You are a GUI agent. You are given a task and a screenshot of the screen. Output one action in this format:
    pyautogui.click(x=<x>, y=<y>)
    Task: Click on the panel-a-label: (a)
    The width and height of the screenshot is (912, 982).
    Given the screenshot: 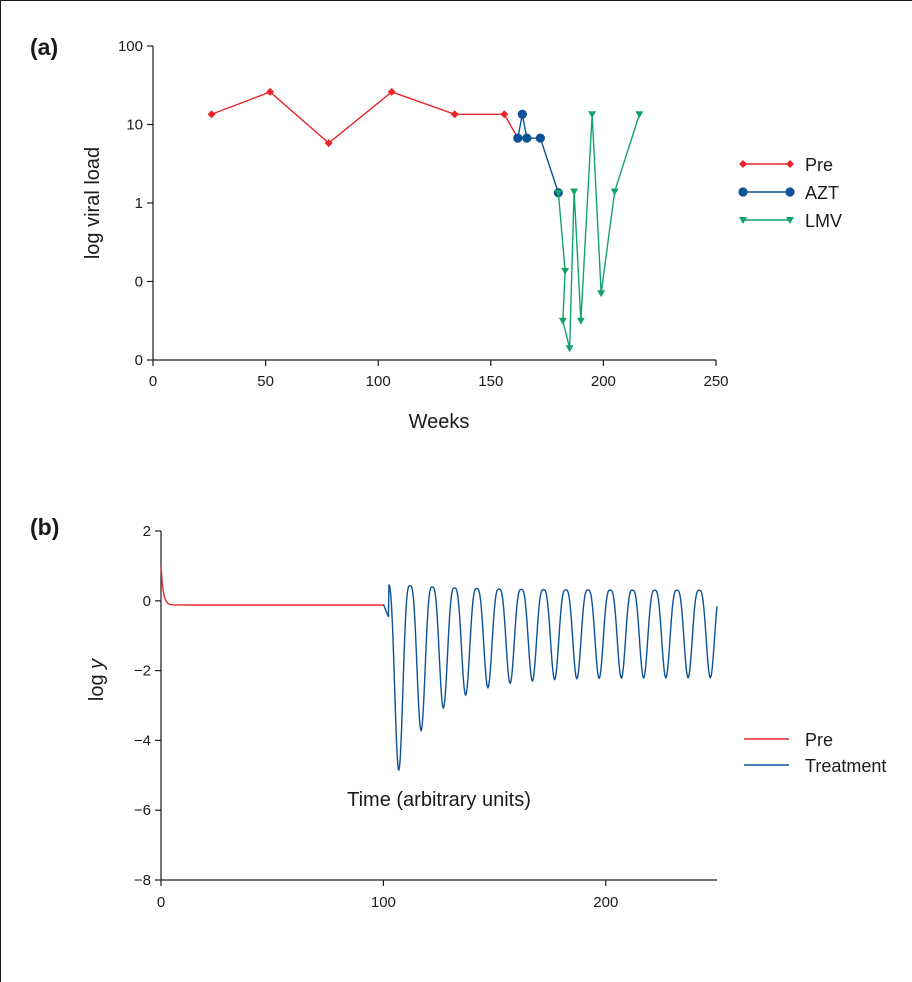 What is the action you would take?
    pyautogui.click(x=44, y=47)
    